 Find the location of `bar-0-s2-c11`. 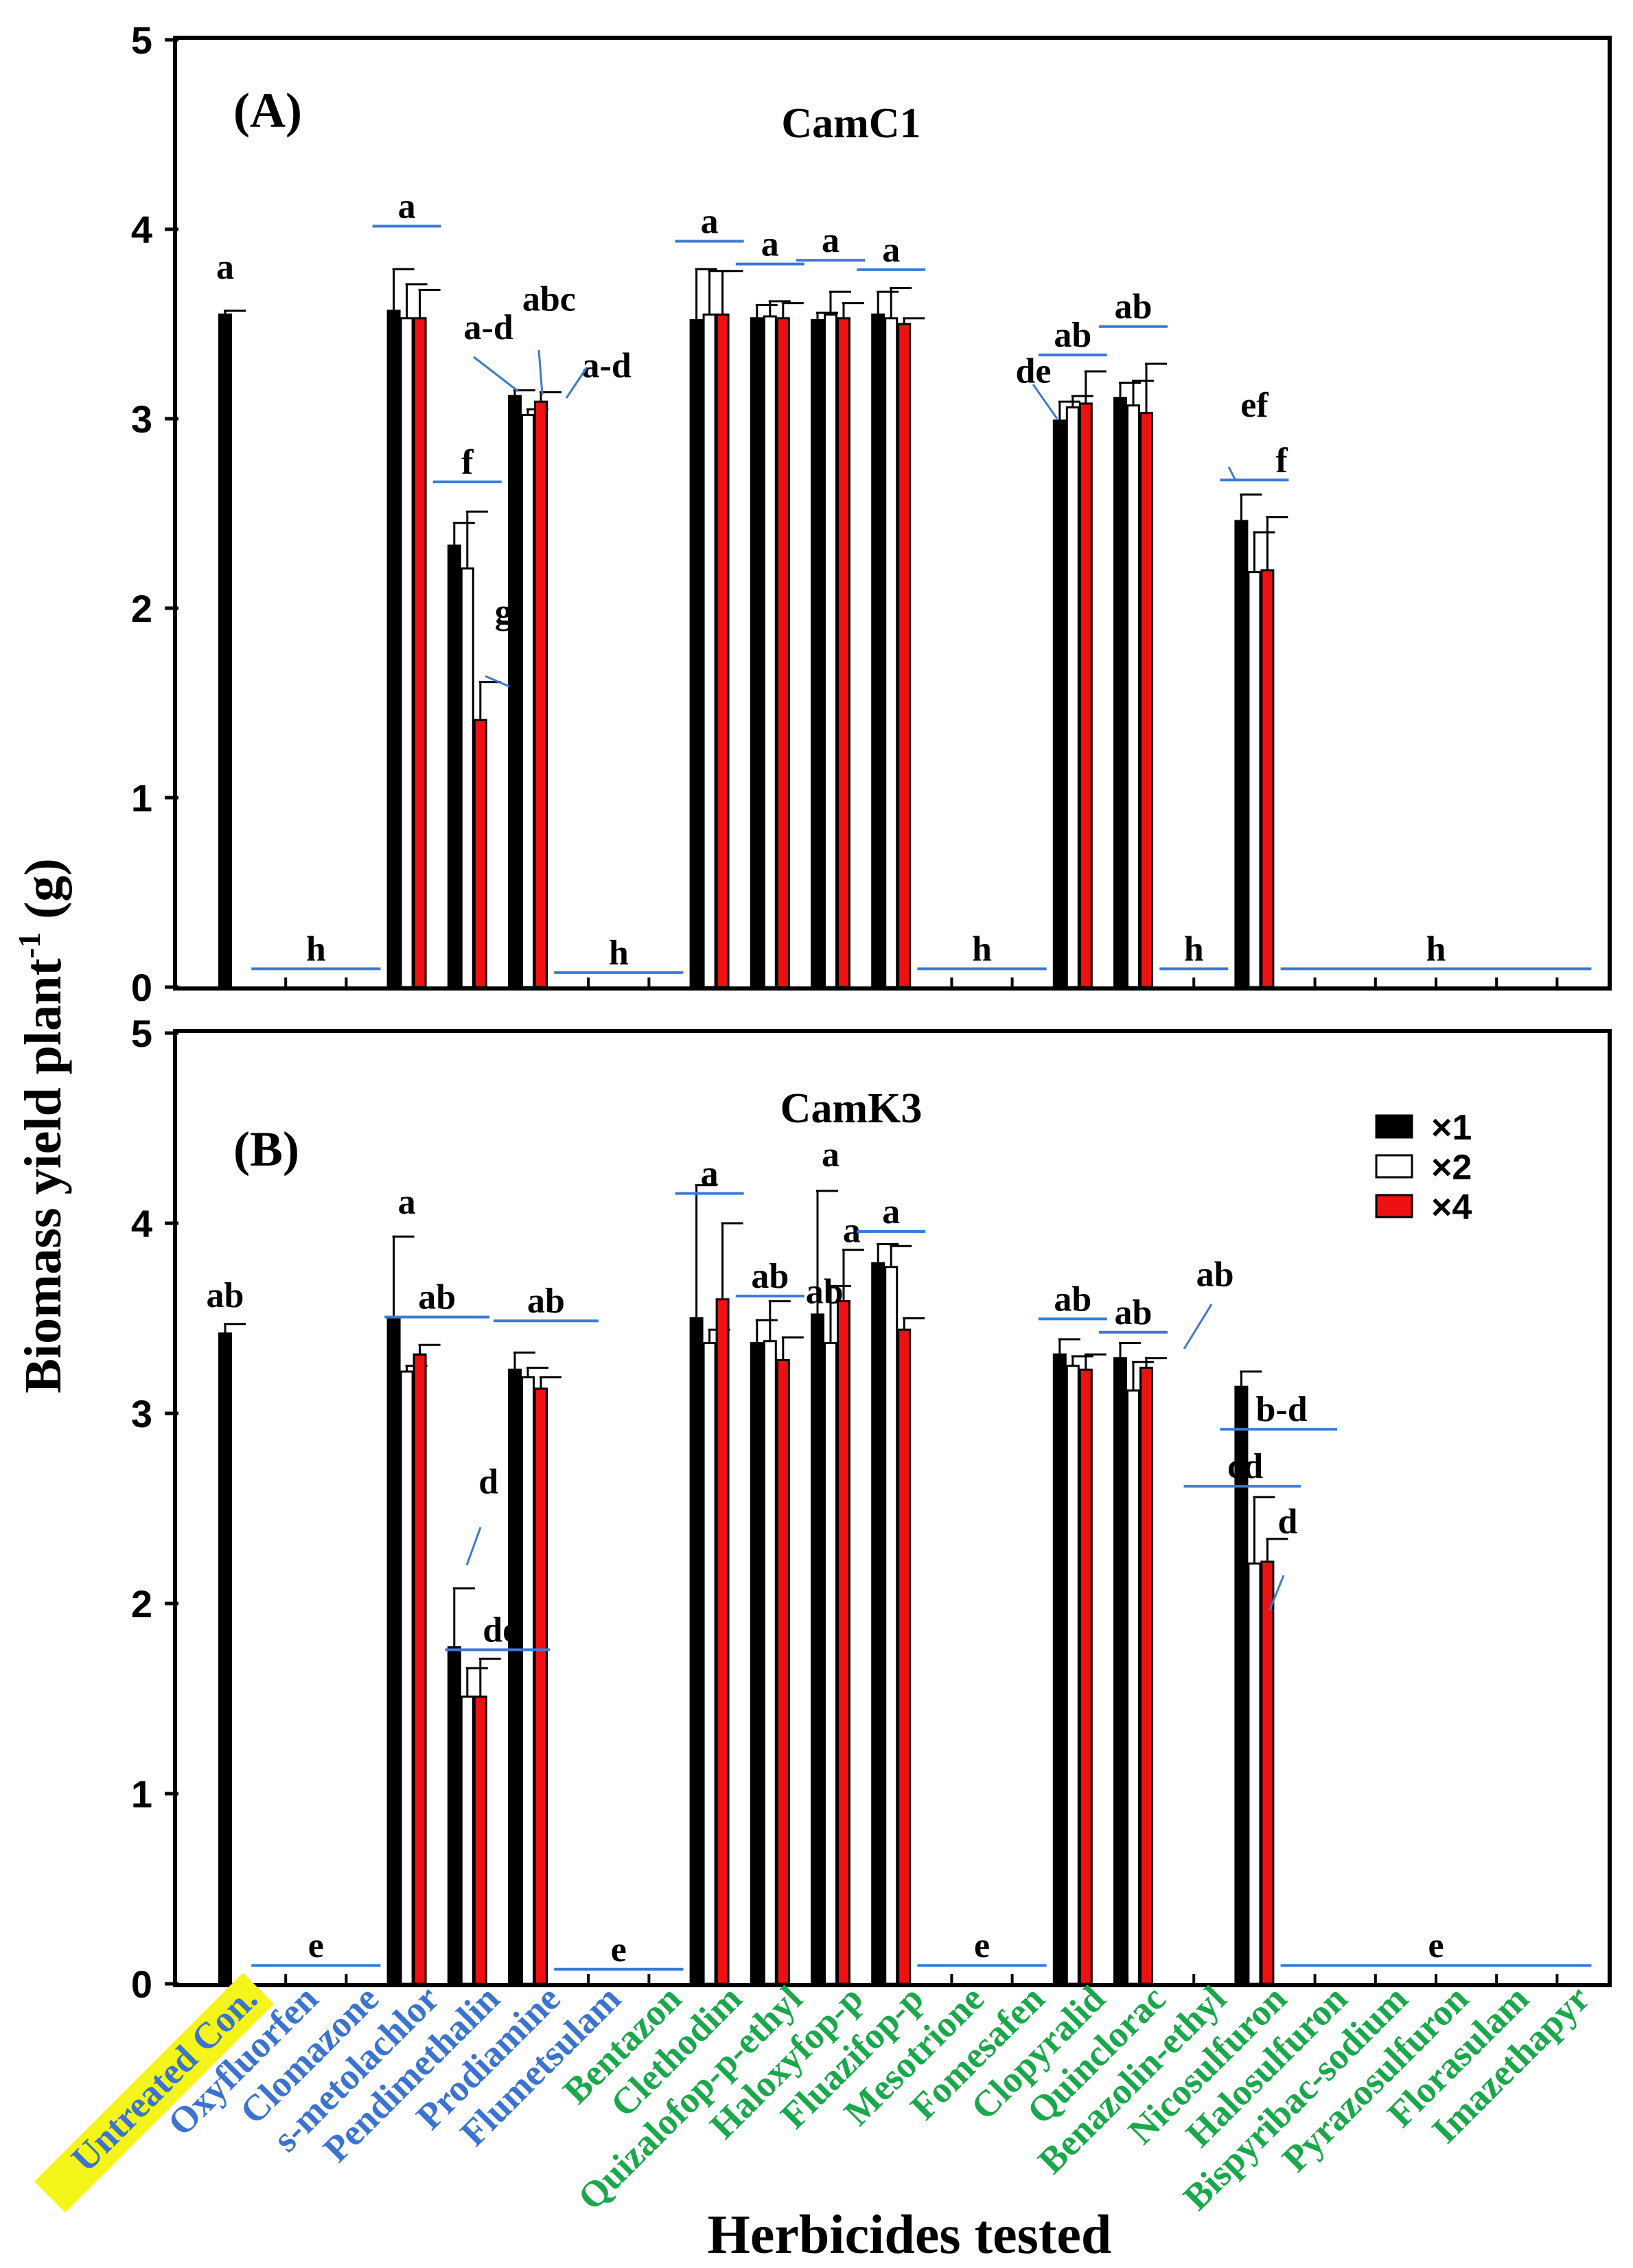

bar-0-s2-c11 is located at coordinates (904, 655).